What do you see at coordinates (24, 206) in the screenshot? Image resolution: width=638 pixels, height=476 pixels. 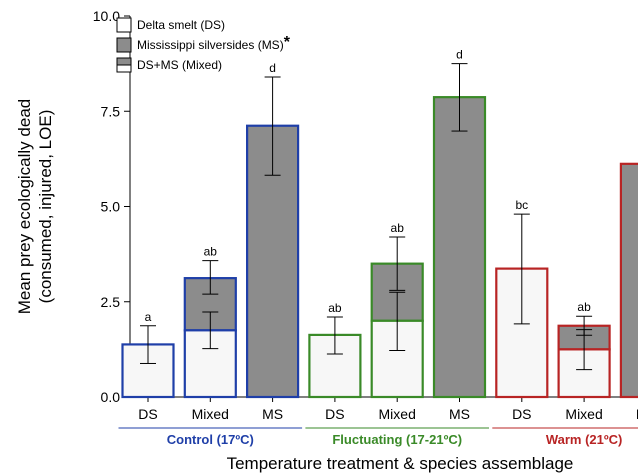 I see `y-axis-title-line: Mean prey ecologically dead` at bounding box center [24, 206].